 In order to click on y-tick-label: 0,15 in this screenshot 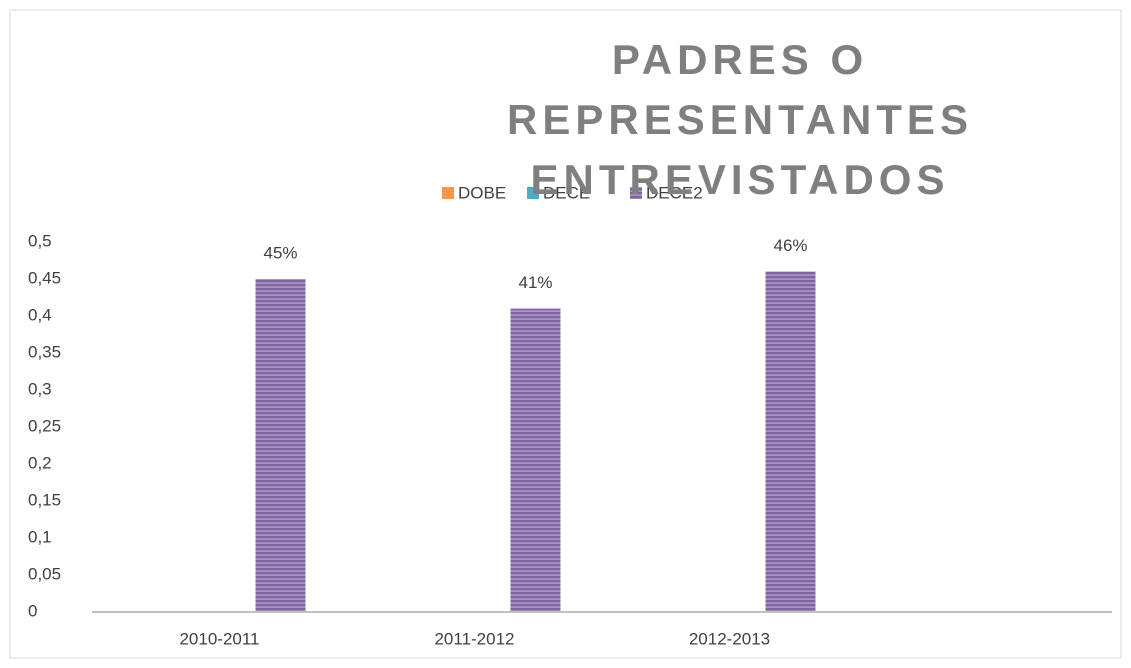, I will do `click(44, 499)`.